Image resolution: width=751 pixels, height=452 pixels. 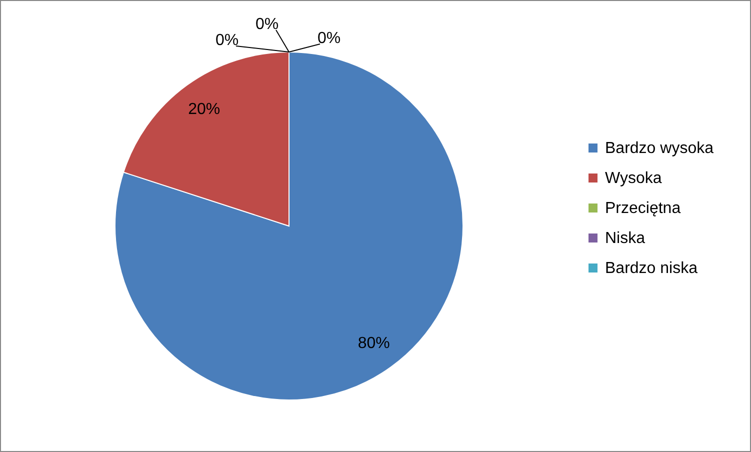 I want to click on data-label: 20%, so click(x=204, y=109).